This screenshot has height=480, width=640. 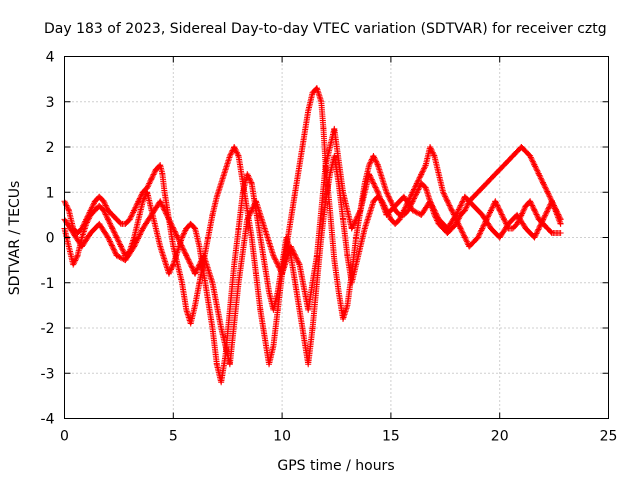 What do you see at coordinates (48, 374) in the screenshot?
I see `y-tick-label: -3` at bounding box center [48, 374].